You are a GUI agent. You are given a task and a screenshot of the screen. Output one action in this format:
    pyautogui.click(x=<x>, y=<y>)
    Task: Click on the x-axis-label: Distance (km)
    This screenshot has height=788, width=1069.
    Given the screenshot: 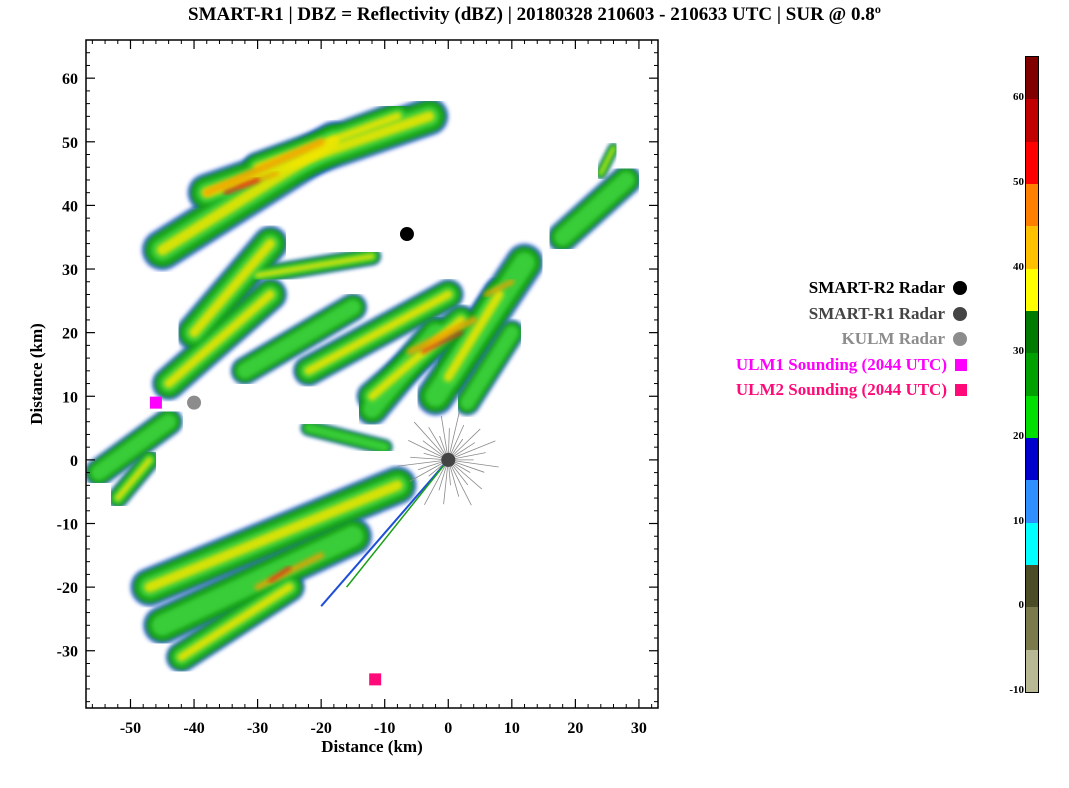 What is the action you would take?
    pyautogui.click(x=372, y=746)
    